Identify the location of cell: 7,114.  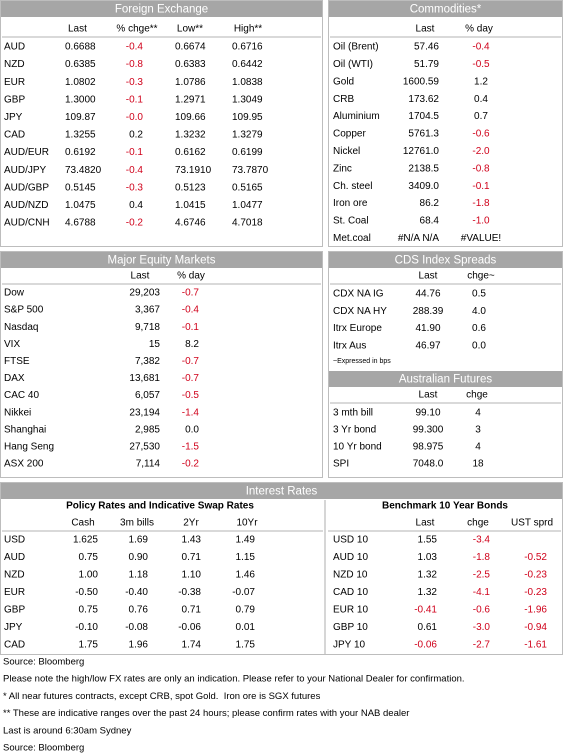
(148, 464).